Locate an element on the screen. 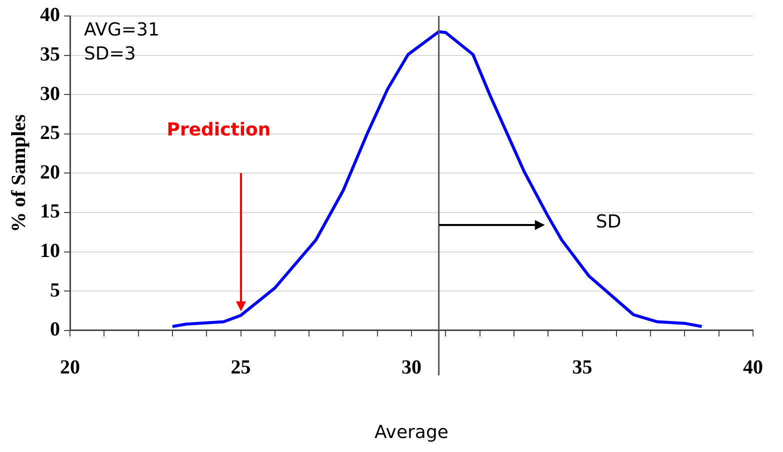  y-tick-label: 10 is located at coordinates (50, 251).